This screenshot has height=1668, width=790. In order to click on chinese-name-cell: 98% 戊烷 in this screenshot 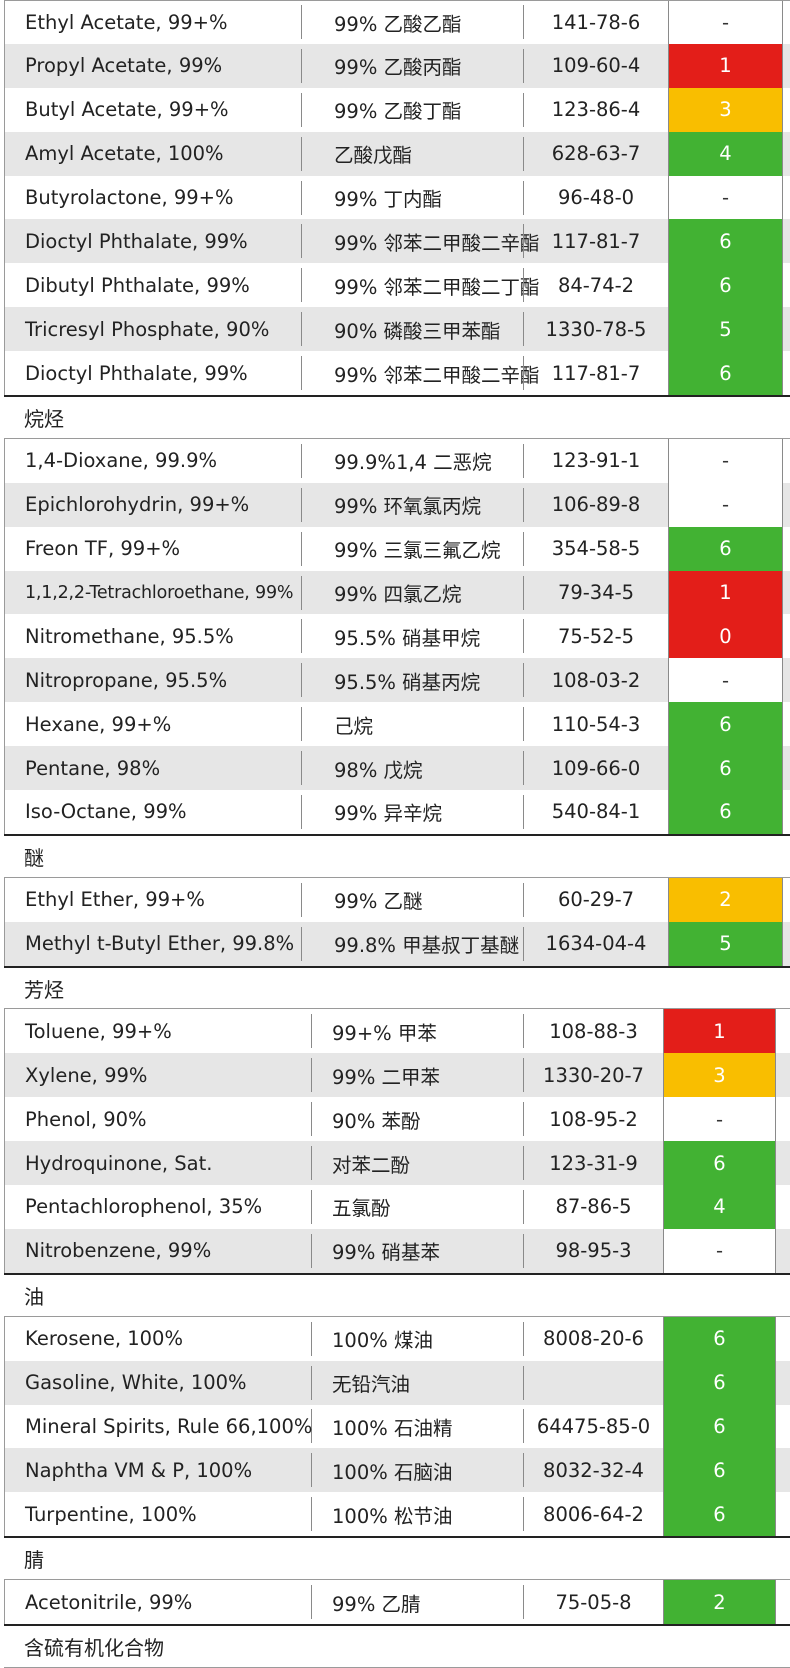, I will do `click(412, 768)`.